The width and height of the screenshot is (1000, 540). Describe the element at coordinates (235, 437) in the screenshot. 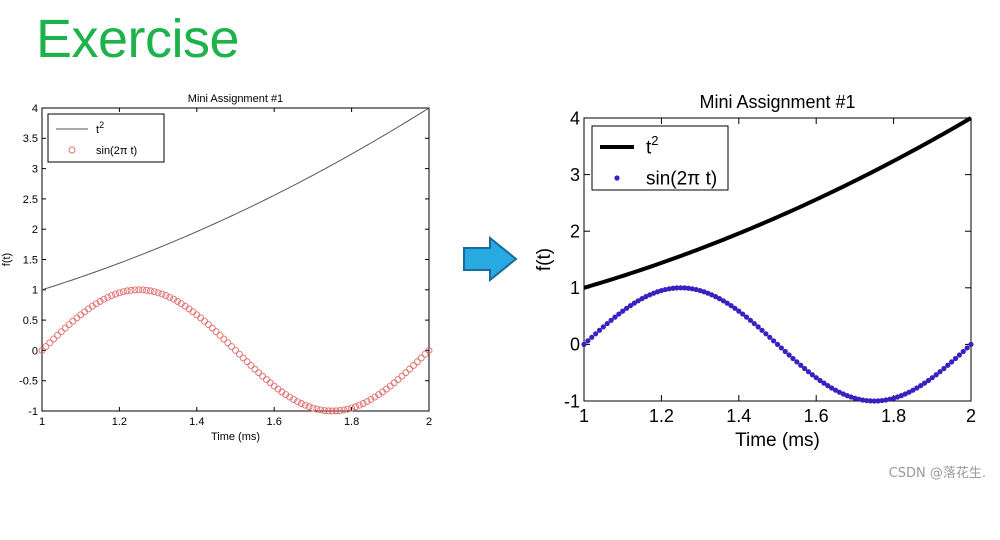

I see `x-axis-label: Time (ms)` at that location.